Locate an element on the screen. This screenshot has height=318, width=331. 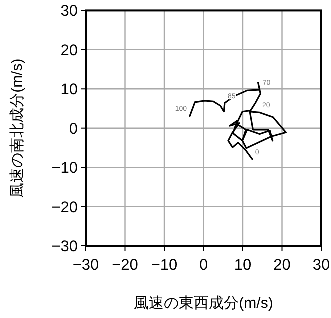
x-tick-label: 10 is located at coordinates (243, 265).